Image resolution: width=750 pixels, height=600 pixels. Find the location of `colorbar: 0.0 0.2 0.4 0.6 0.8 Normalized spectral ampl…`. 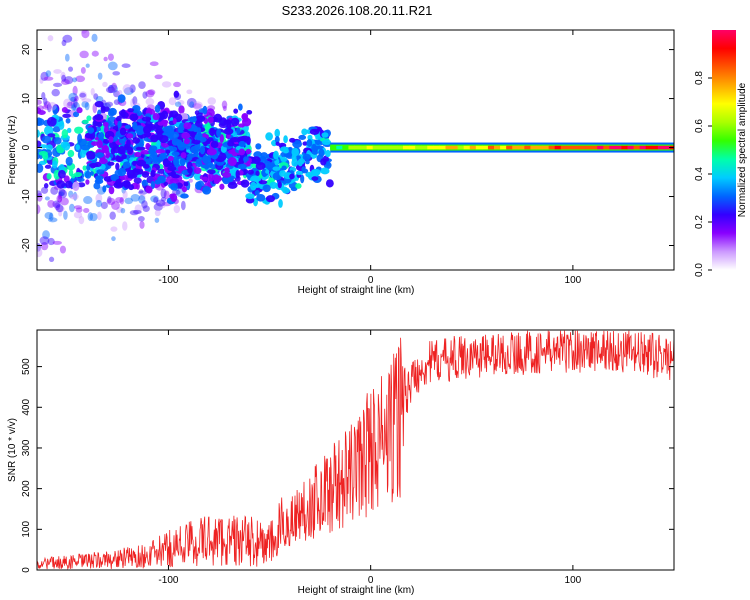

colorbar: 0.0 0.2 0.4 0.6 0.8 Normalized spectral ampl… is located at coordinates (721, 153).